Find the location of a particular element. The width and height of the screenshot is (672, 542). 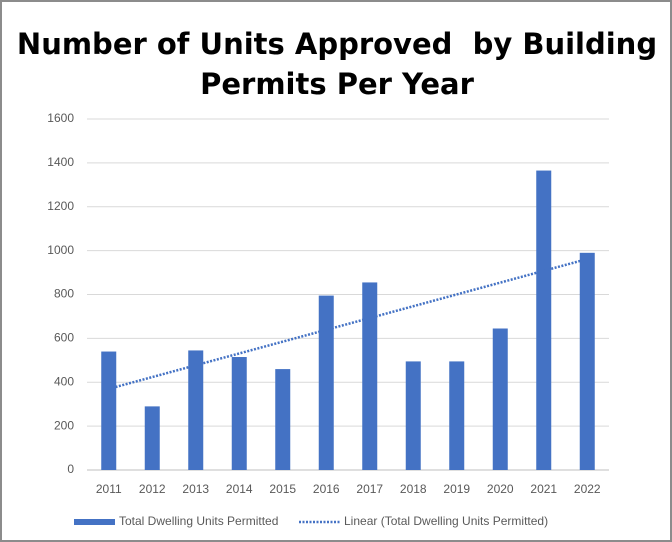

x-tick-label: 2012 is located at coordinates (152, 489).